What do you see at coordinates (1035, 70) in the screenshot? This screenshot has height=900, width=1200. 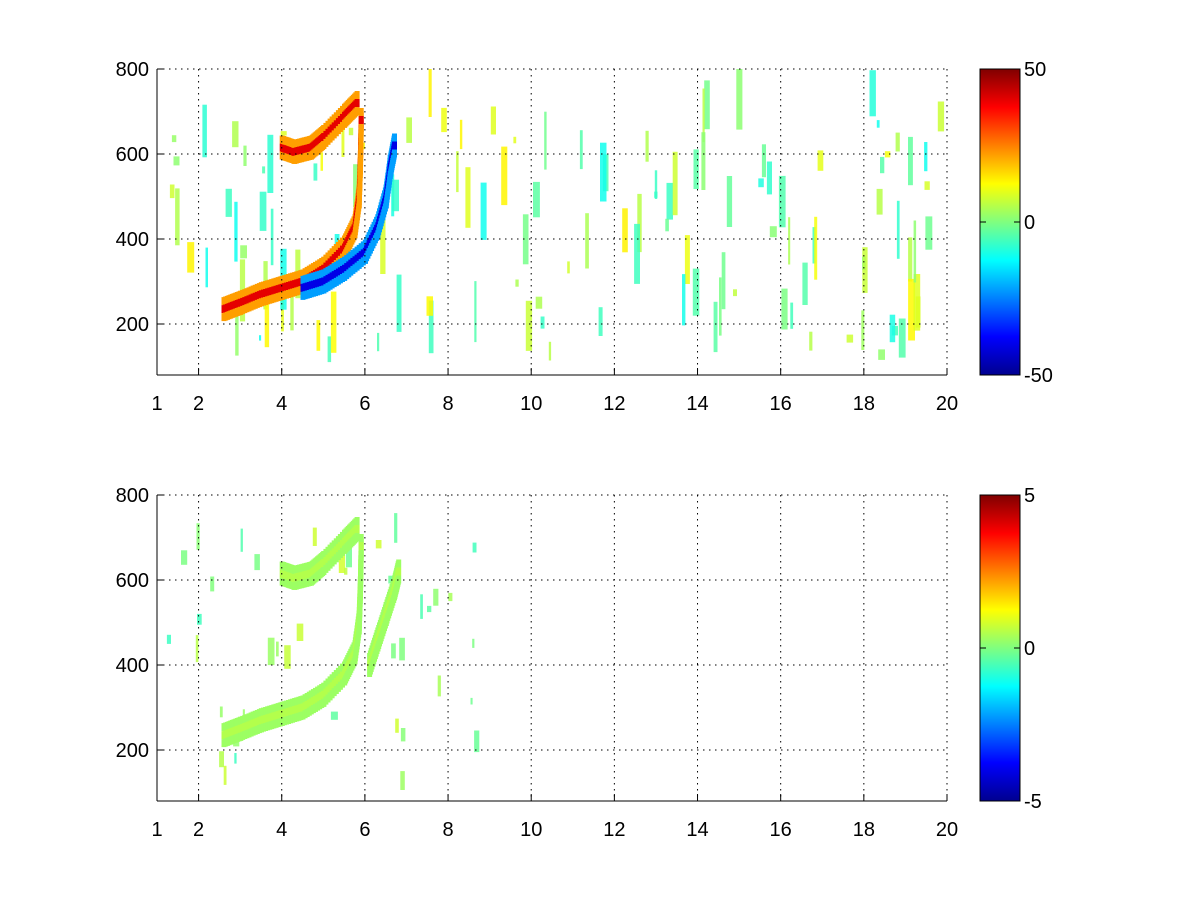 I see `colorbar-tick-label: 50` at bounding box center [1035, 70].